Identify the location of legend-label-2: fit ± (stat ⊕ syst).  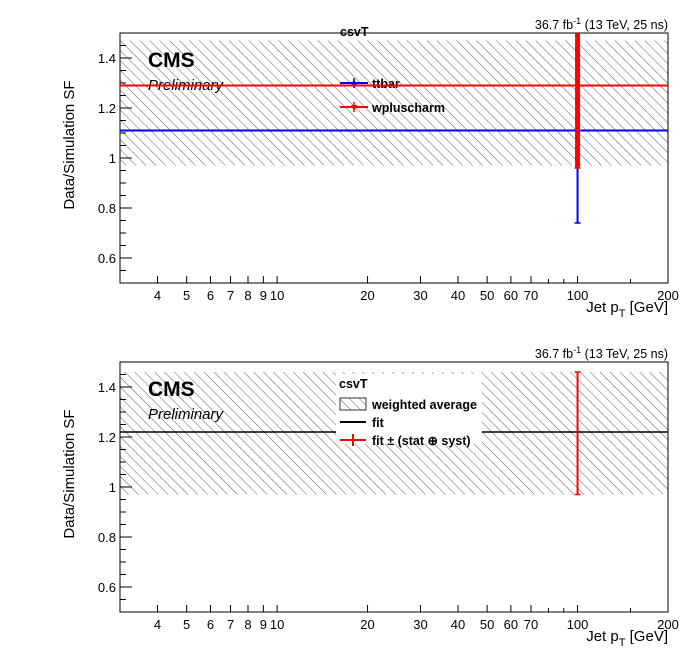
(421, 441).